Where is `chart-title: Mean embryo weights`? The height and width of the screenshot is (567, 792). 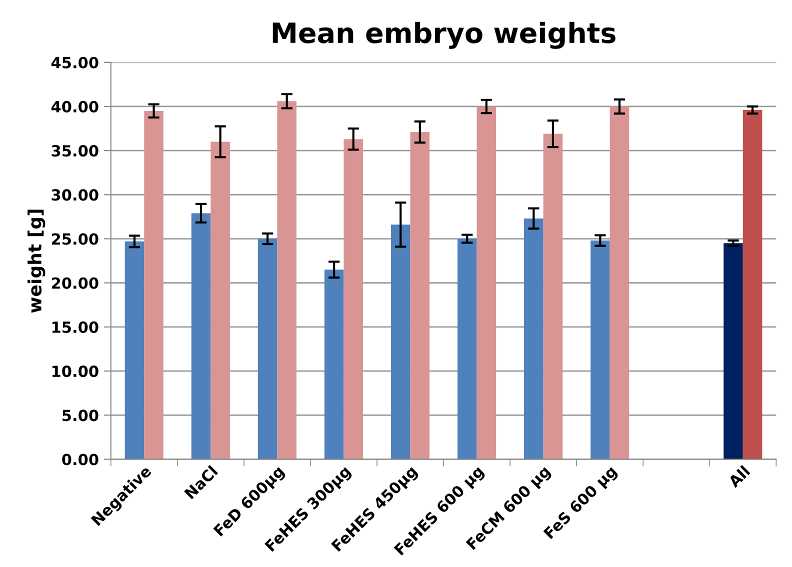 chart-title: Mean embryo weights is located at coordinates (444, 35).